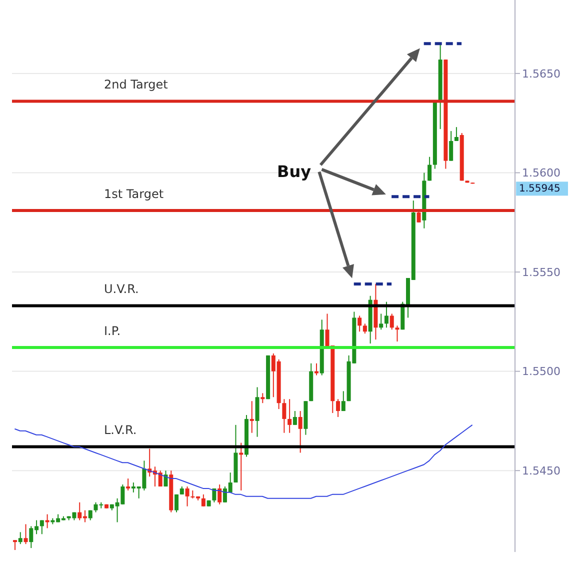  I want to click on y-tick-label: 1.5450, so click(541, 471).